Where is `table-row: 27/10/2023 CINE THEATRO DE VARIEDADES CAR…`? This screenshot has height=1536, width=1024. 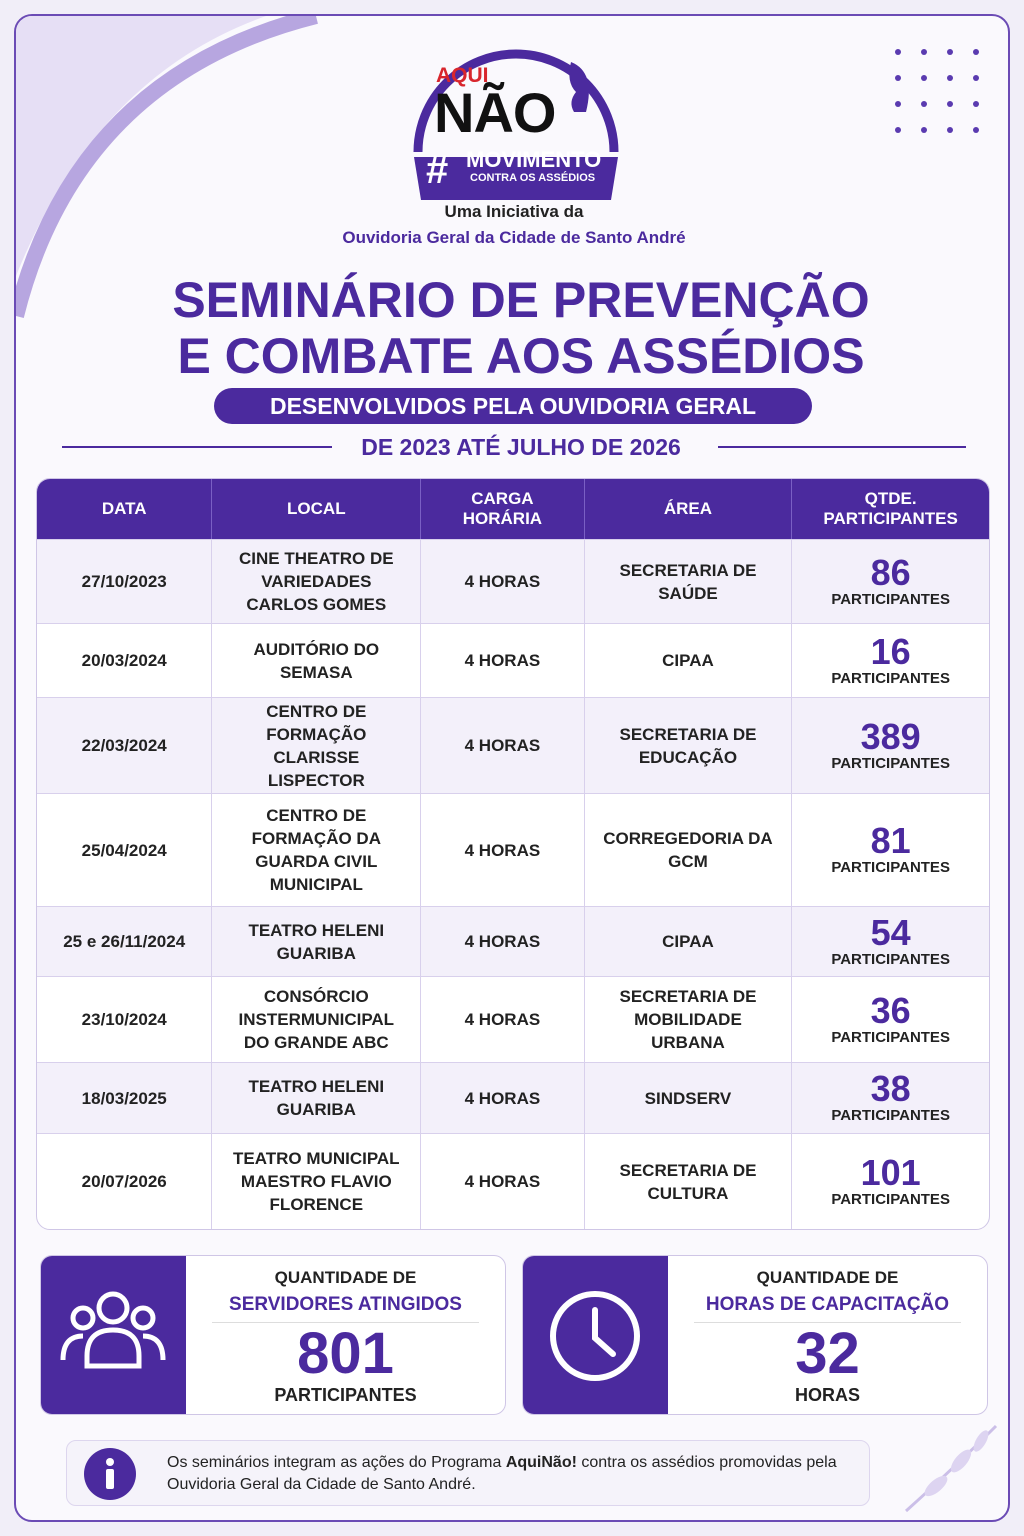
table-row: 27/10/2023 CINE THEATRO DE VARIEDADES CAR… is located at coordinates (513, 581).